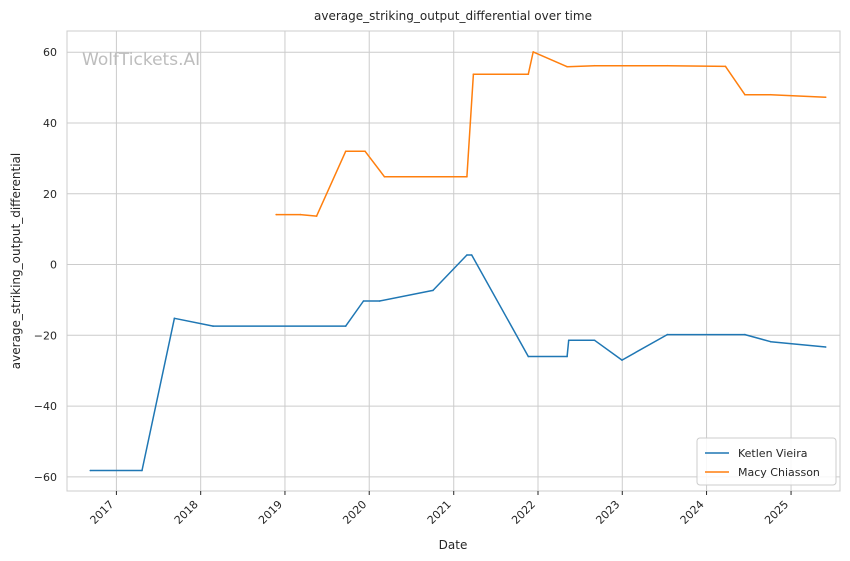  What do you see at coordinates (45, 406) in the screenshot?
I see `y-tick-label: −40` at bounding box center [45, 406].